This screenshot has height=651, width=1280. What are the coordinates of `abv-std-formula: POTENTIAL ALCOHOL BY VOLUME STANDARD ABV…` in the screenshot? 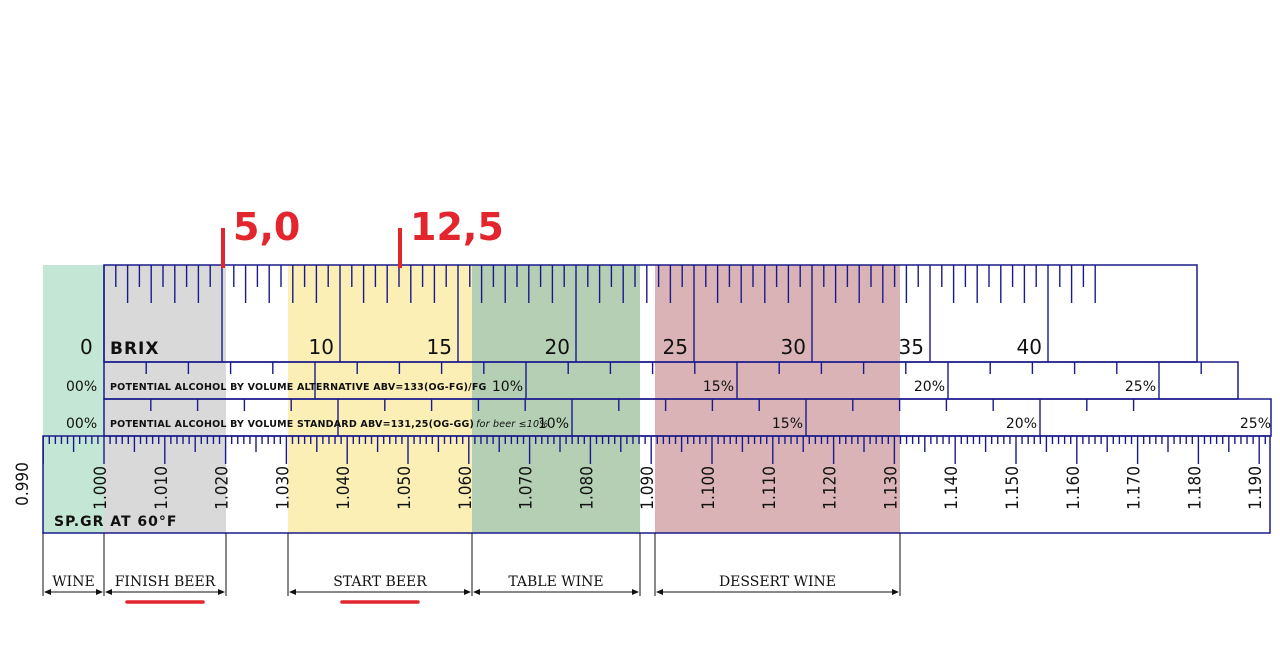 It's located at (329, 424).